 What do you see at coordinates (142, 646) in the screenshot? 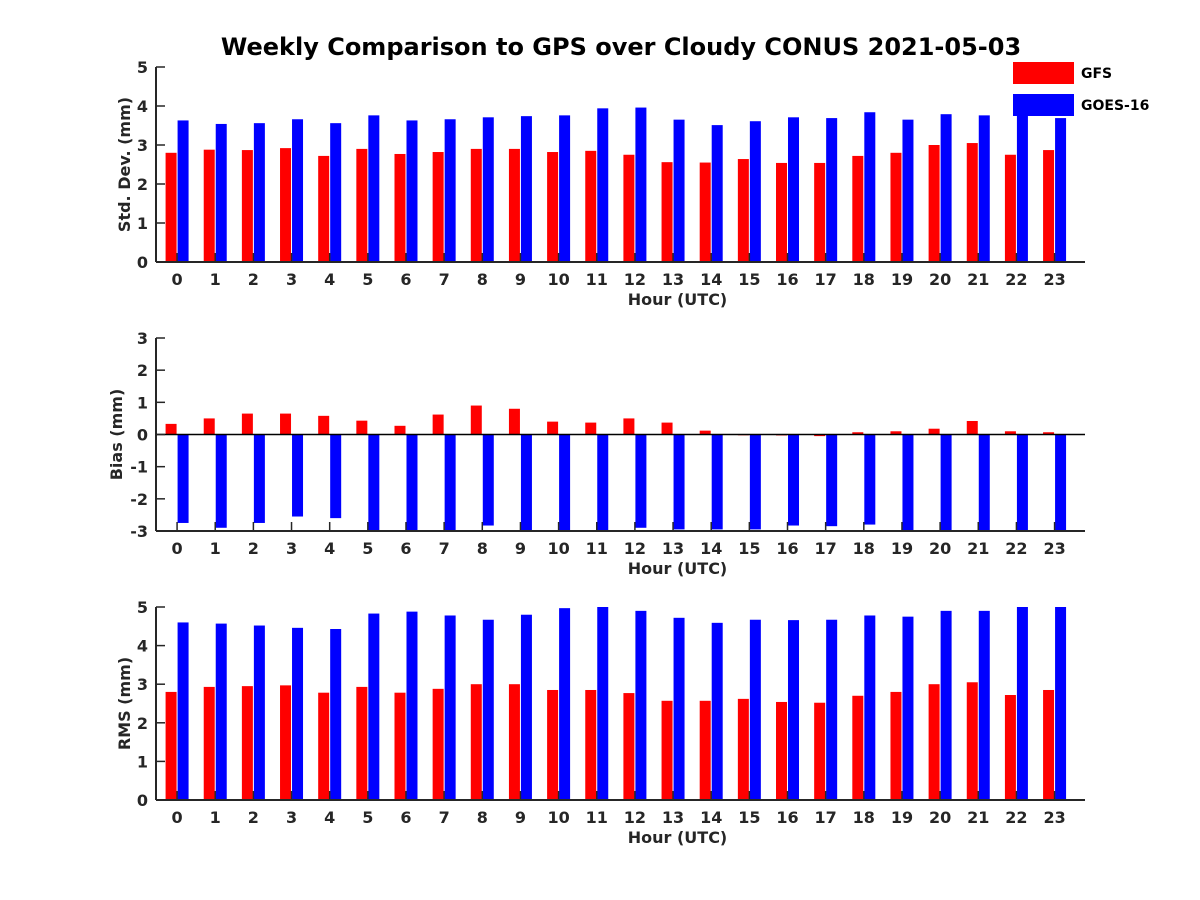
I see `y-tick-label: 4` at bounding box center [142, 646].